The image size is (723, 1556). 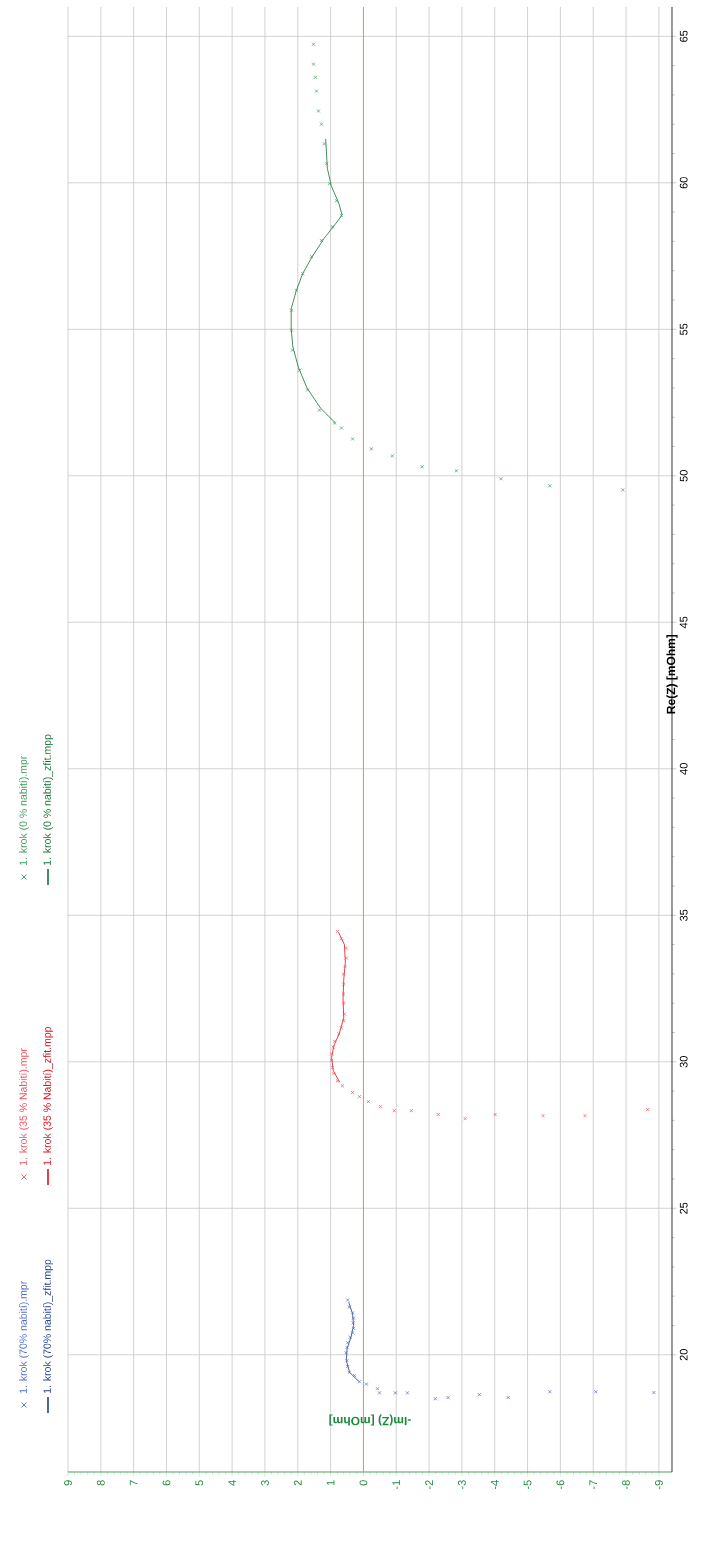 What do you see at coordinates (593, 1485) in the screenshot?
I see `x-tick-label: -7` at bounding box center [593, 1485].